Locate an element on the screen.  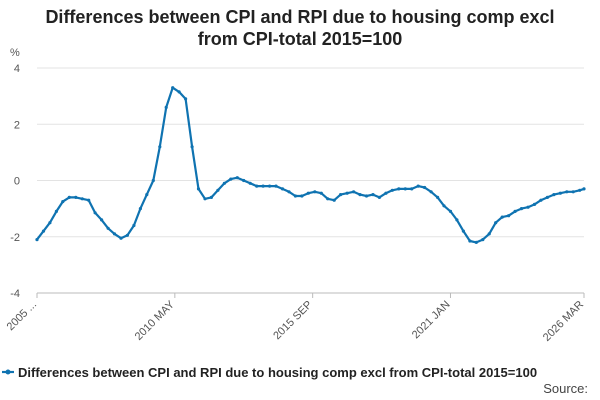
y-axis-label: % is located at coordinates (15, 53).